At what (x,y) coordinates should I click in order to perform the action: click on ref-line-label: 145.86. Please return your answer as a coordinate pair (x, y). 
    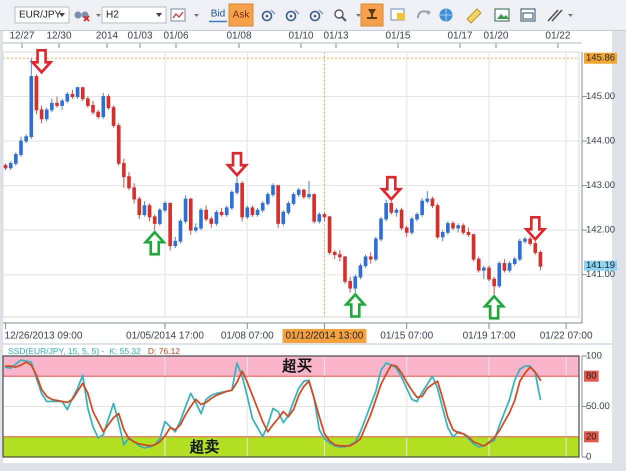
    Looking at the image, I should click on (601, 58).